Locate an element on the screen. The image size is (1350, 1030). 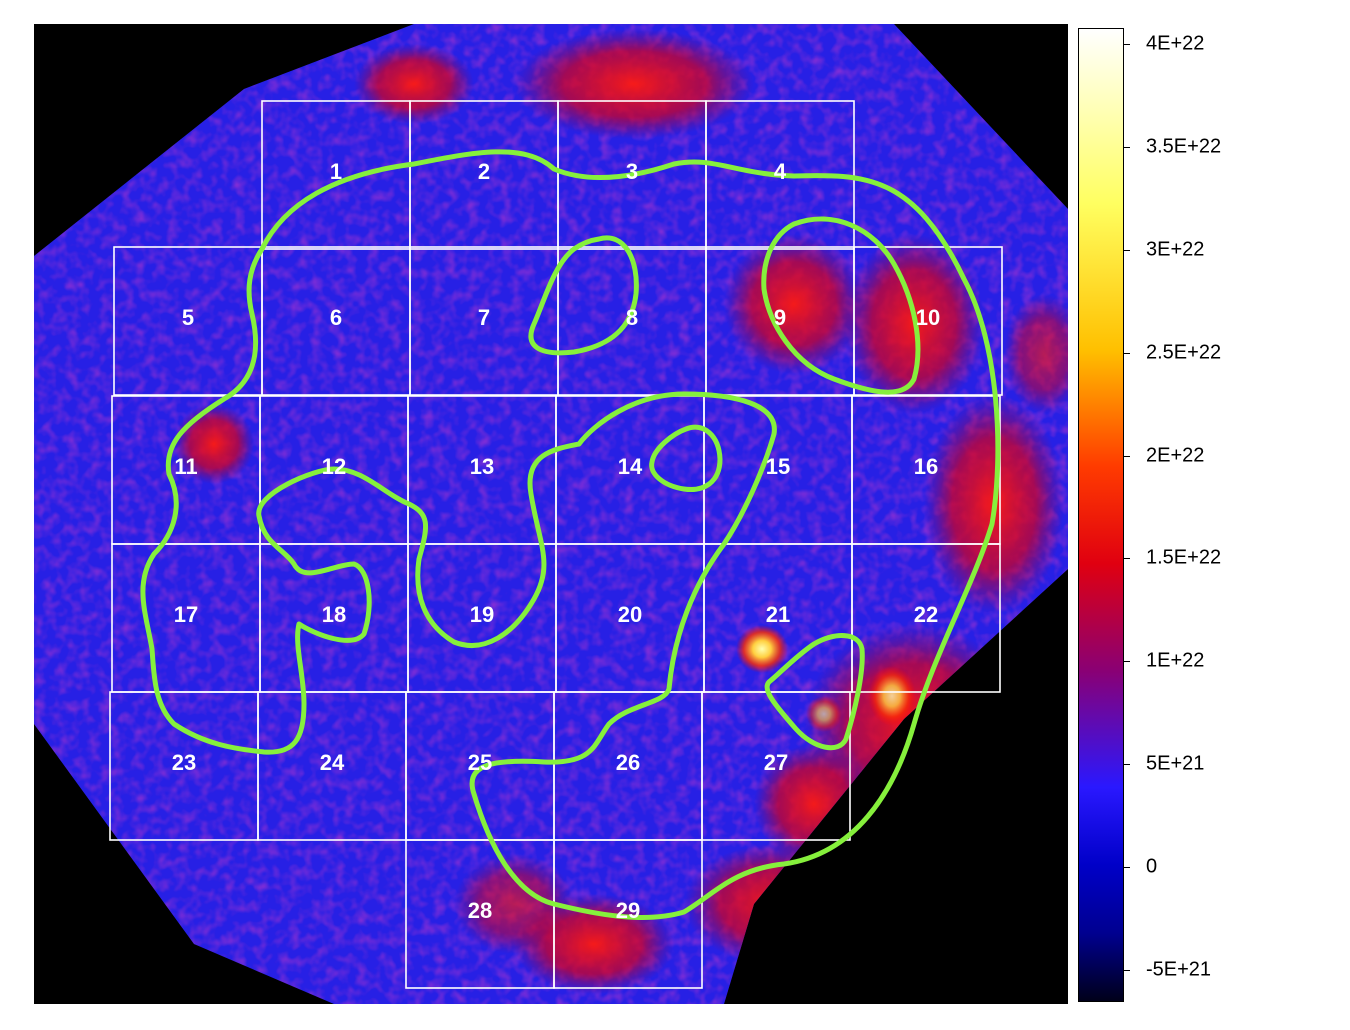
colorbar-tick-label: -5E+21 is located at coordinates (1179, 969).